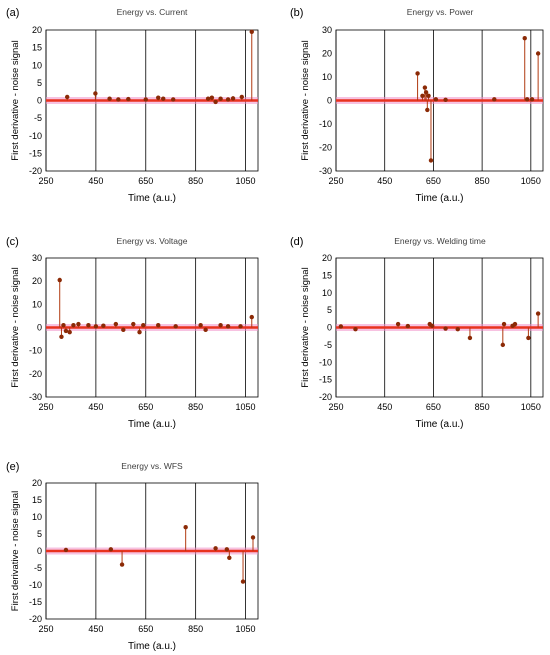 The width and height of the screenshot is (550, 655). What do you see at coordinates (440, 198) in the screenshot?
I see `x-axis-label: Time (a.u.)` at bounding box center [440, 198].